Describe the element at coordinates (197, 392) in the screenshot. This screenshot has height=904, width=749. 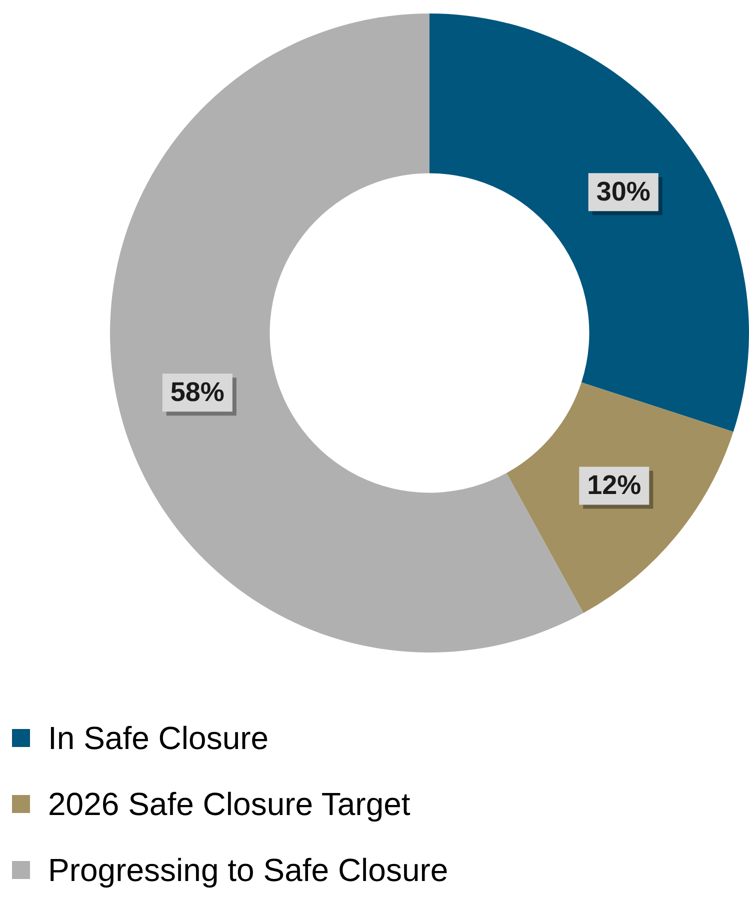
I see `data-label: 58%` at that location.